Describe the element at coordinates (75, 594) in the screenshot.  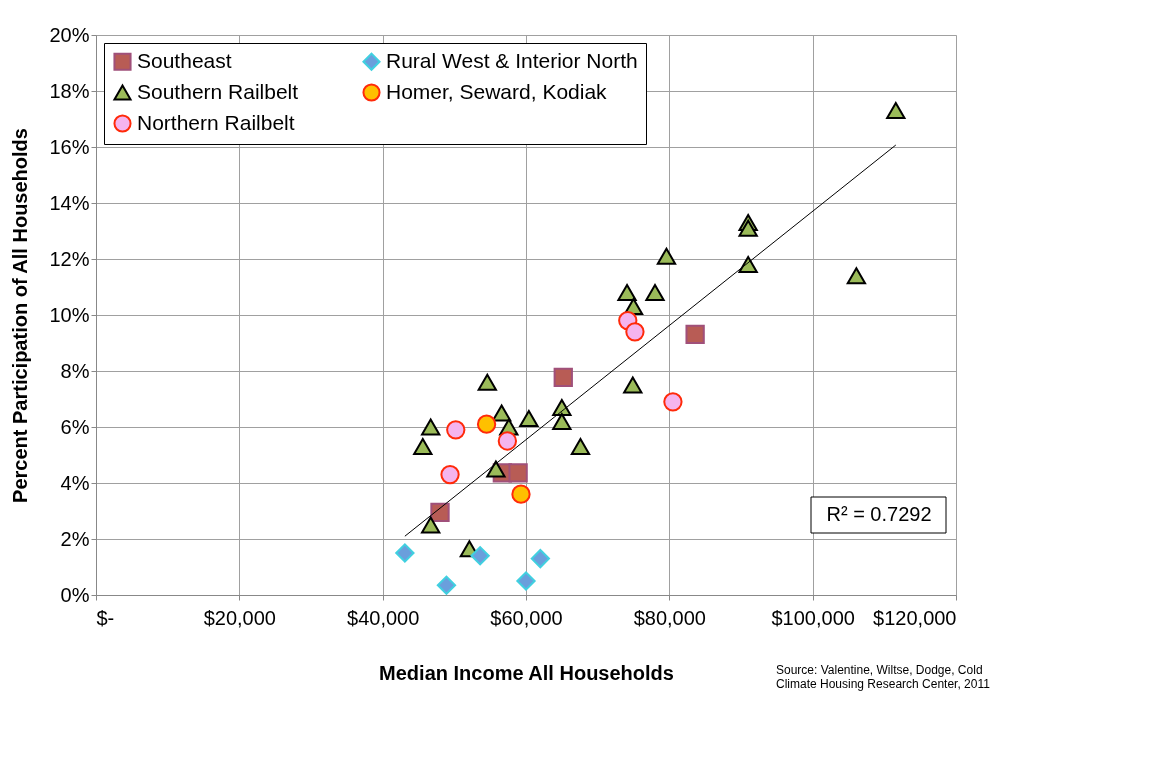
I see `y-tick-label: 0%` at that location.